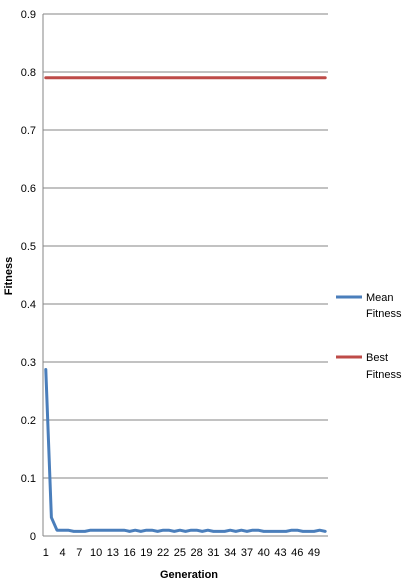 This screenshot has height=581, width=405. Describe the element at coordinates (28, 131) in the screenshot. I see `y-tick-label: 0.7` at that location.